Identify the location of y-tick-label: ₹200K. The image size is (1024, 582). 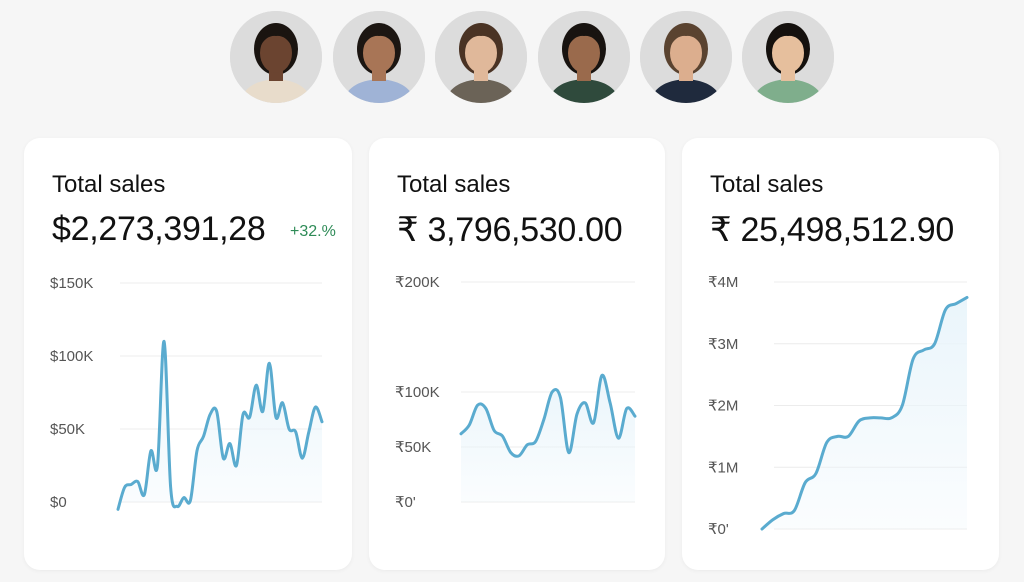
(417, 282).